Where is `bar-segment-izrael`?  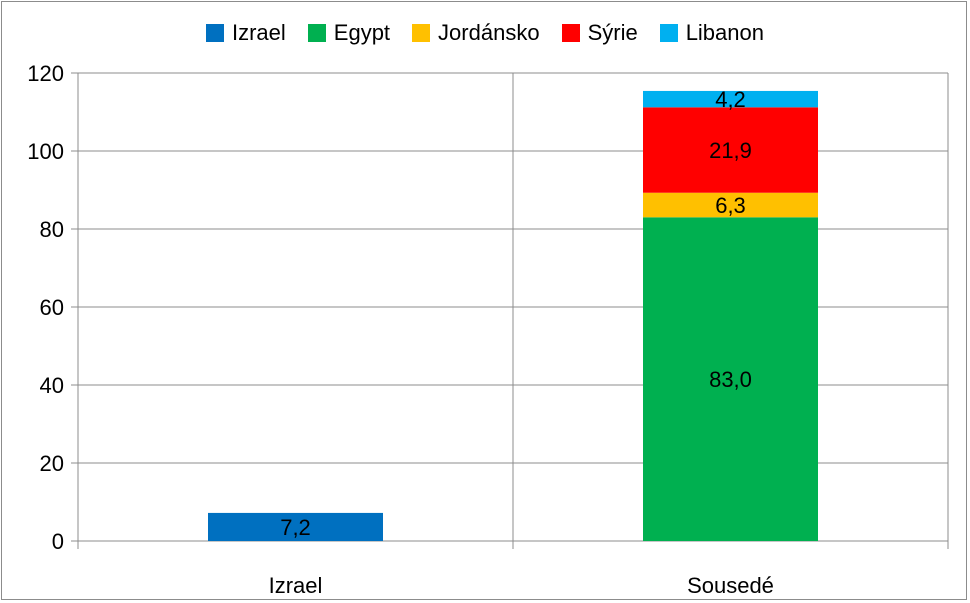
bar-segment-izrael is located at coordinates (295, 526).